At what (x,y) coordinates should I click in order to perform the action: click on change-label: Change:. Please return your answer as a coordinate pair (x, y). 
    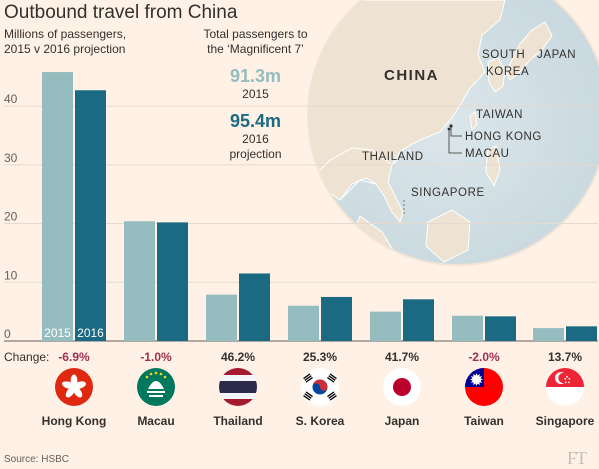
    Looking at the image, I should click on (26, 357).